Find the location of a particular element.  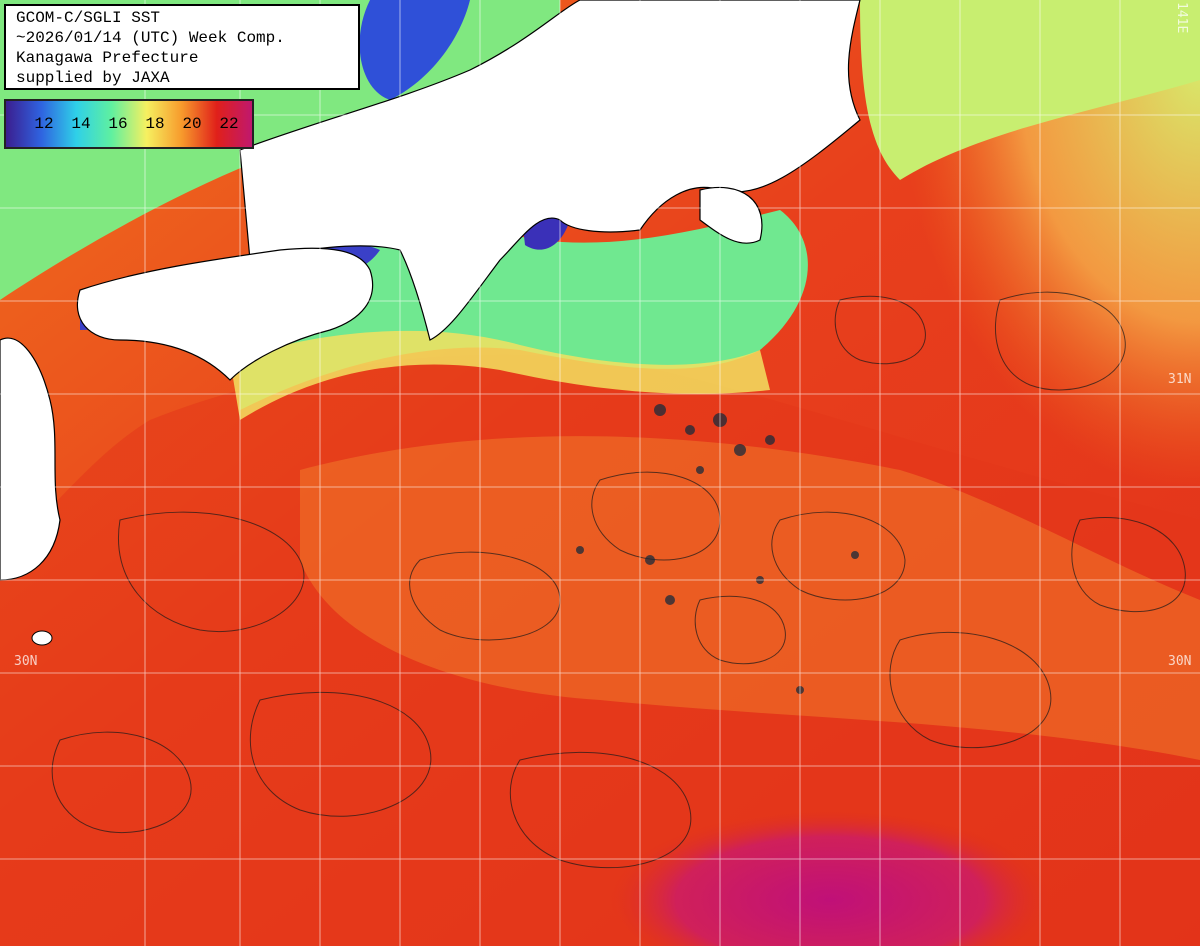

lon-label-141e: 141E is located at coordinates (1181, 18).